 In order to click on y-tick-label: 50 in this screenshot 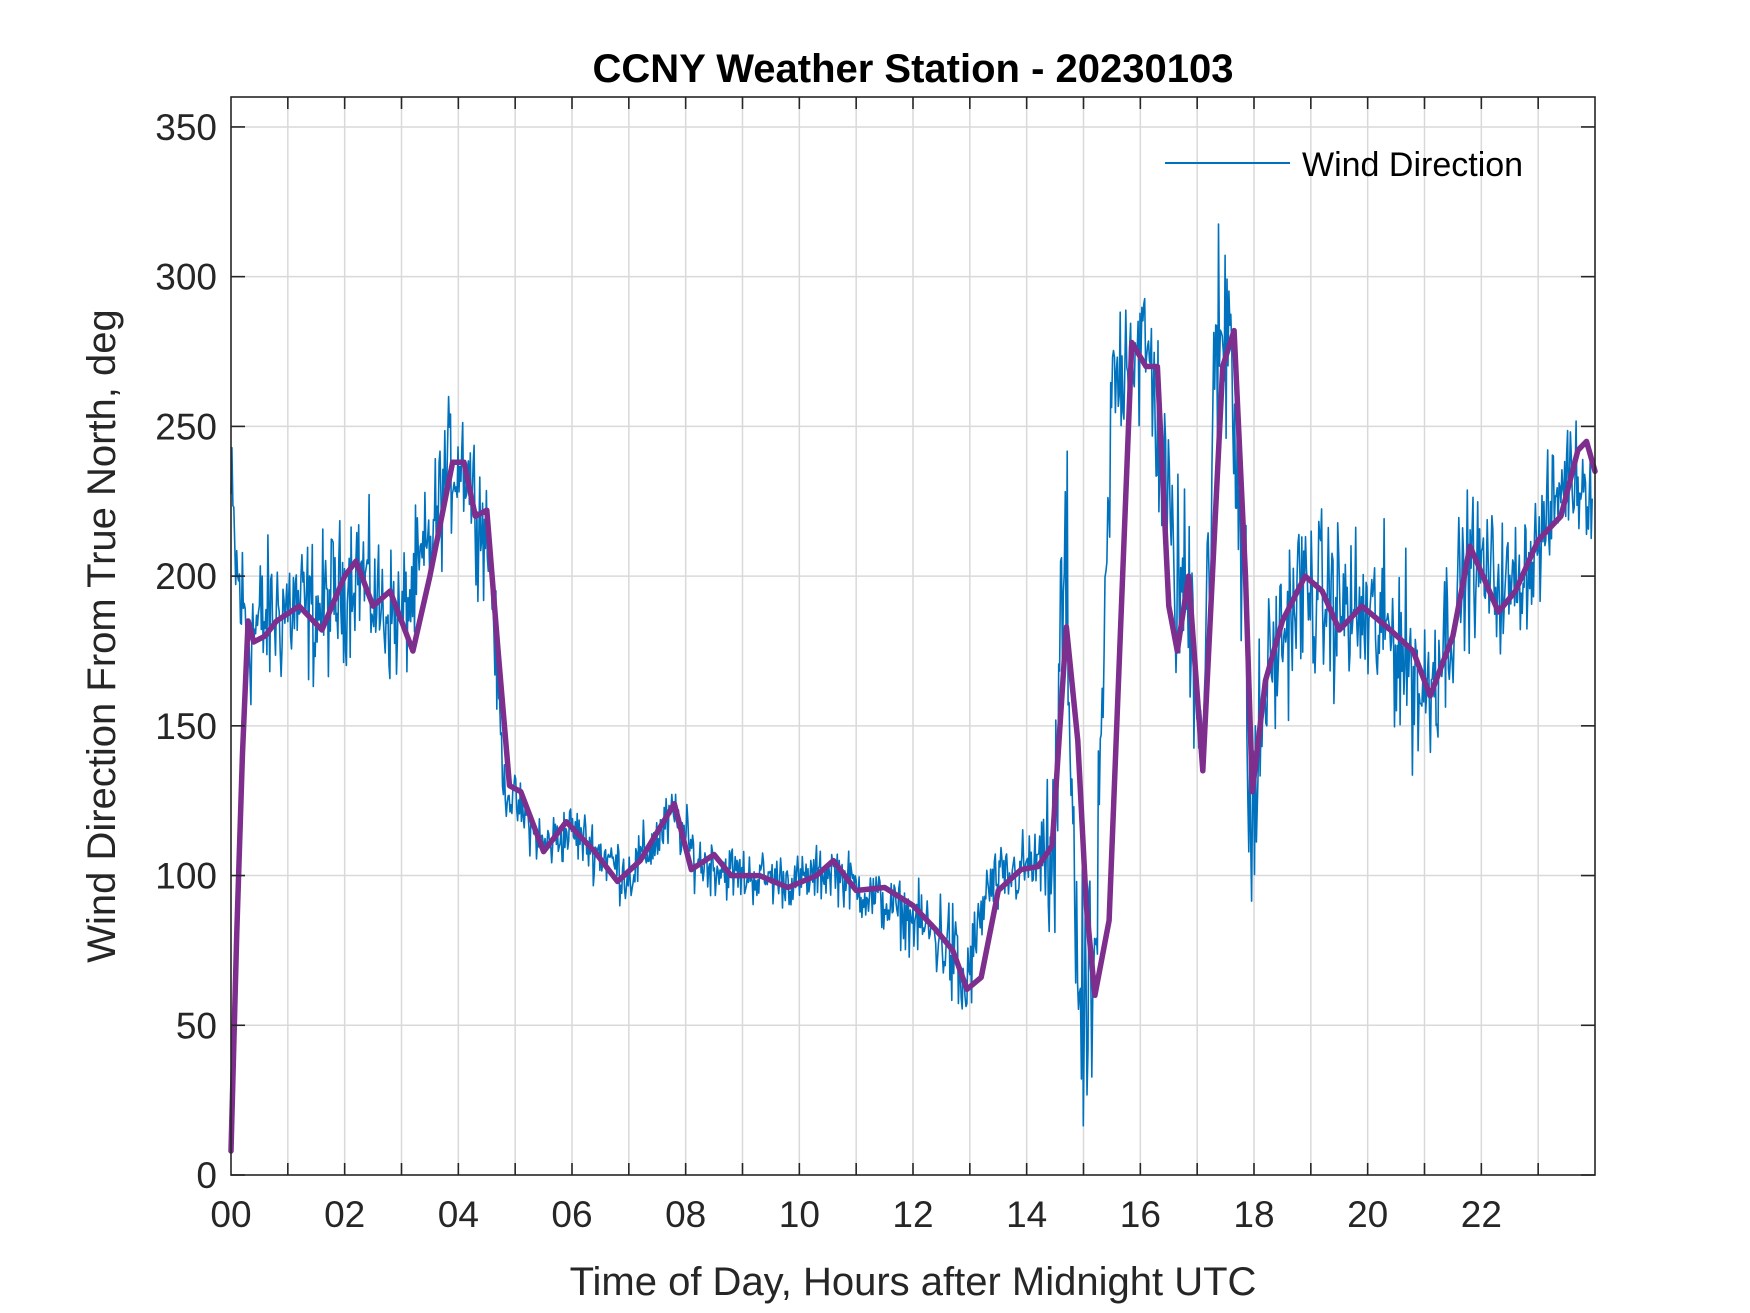, I will do `click(196, 1025)`.